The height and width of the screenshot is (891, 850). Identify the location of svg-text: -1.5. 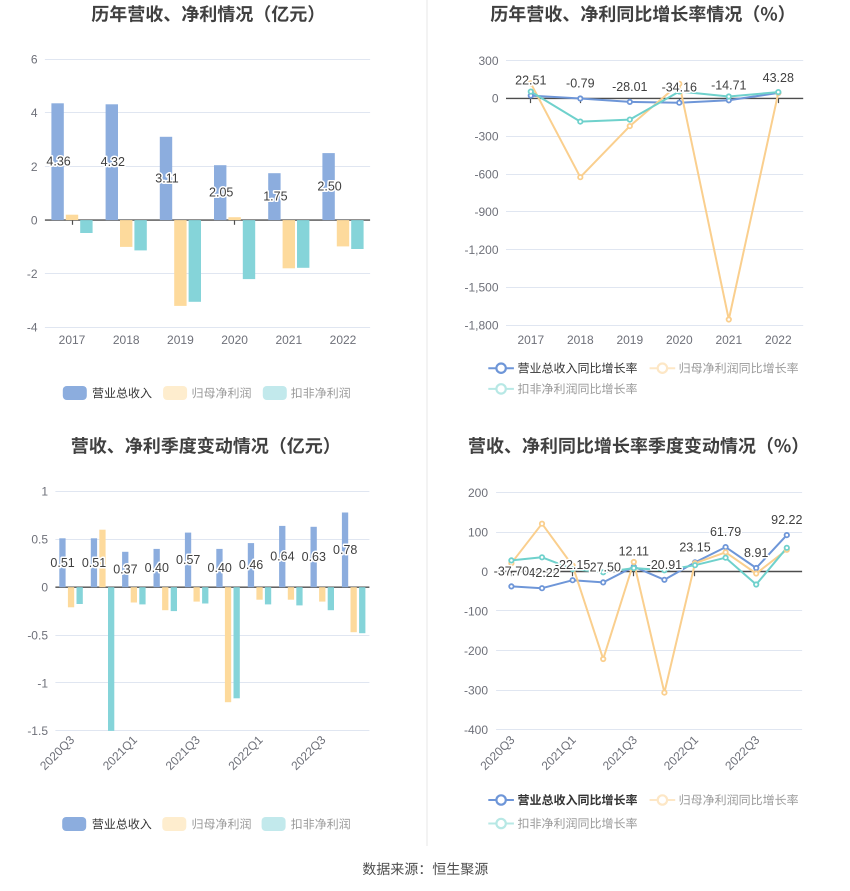
(37, 731).